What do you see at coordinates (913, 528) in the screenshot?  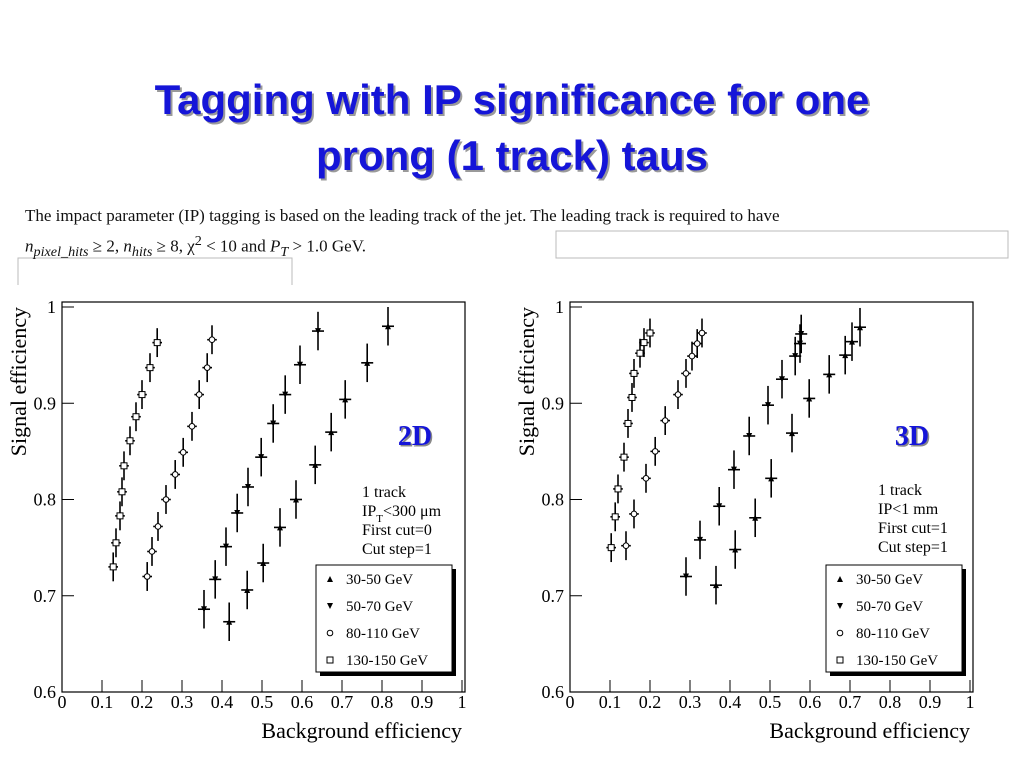 I see `note: First cut=1` at bounding box center [913, 528].